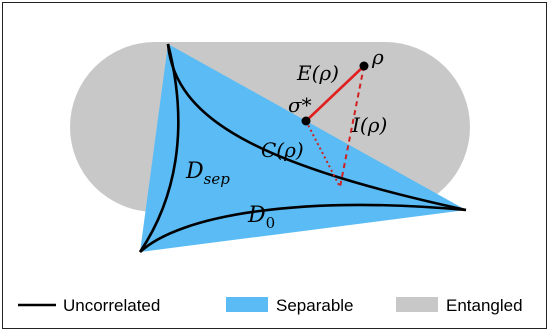  What do you see at coordinates (364, 66) in the screenshot?
I see `rho-point` at bounding box center [364, 66].